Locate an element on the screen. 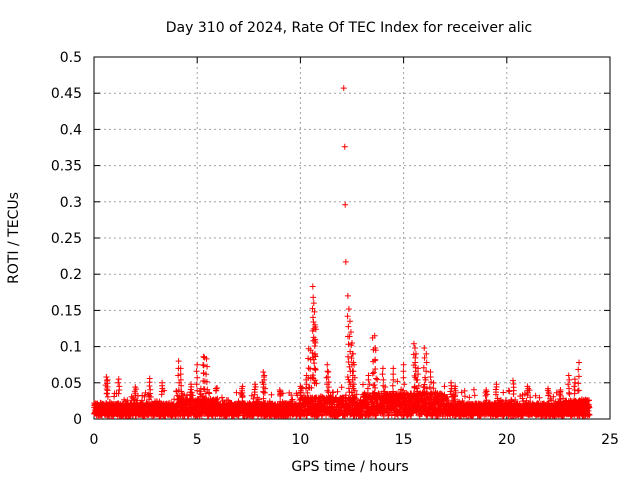 The height and width of the screenshot is (480, 640). y-tick-label: 0.45 is located at coordinates (66, 94).